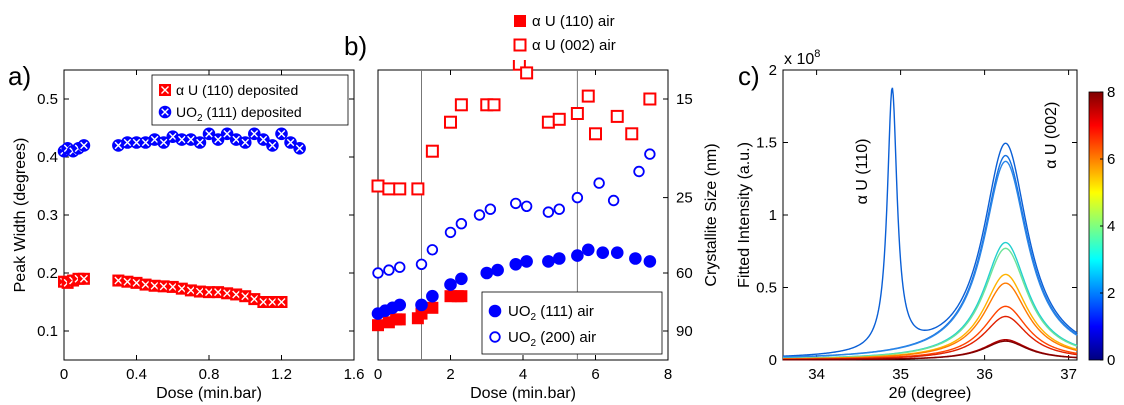 This screenshot has width=1124, height=405. I want to click on panel-c-xlabel: 2θ (degree), so click(930, 393).